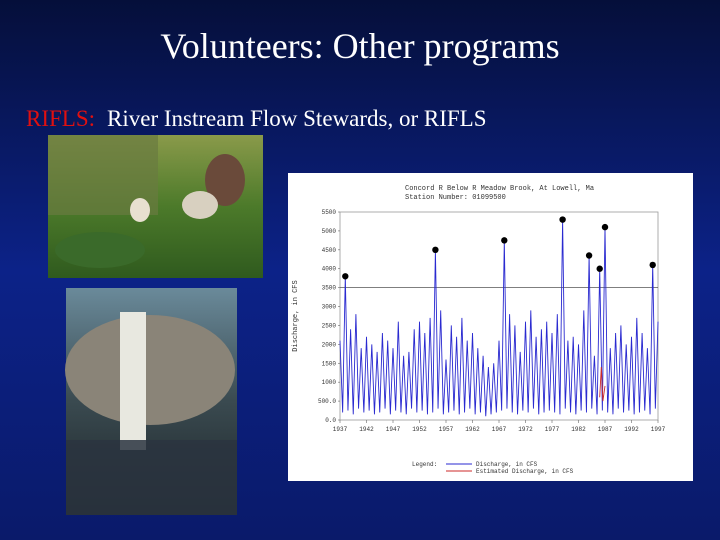 The width and height of the screenshot is (720, 540). I want to click on y-tick-label: 0.0, so click(330, 420).